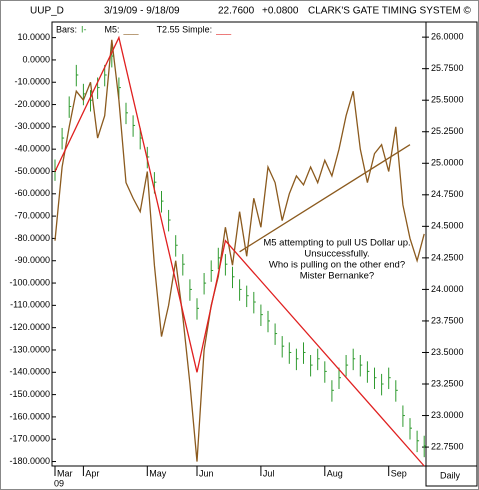 This screenshot has width=479, height=490. Describe the element at coordinates (336, 254) in the screenshot. I see `annotation: Unsuccessfully.` at that location.